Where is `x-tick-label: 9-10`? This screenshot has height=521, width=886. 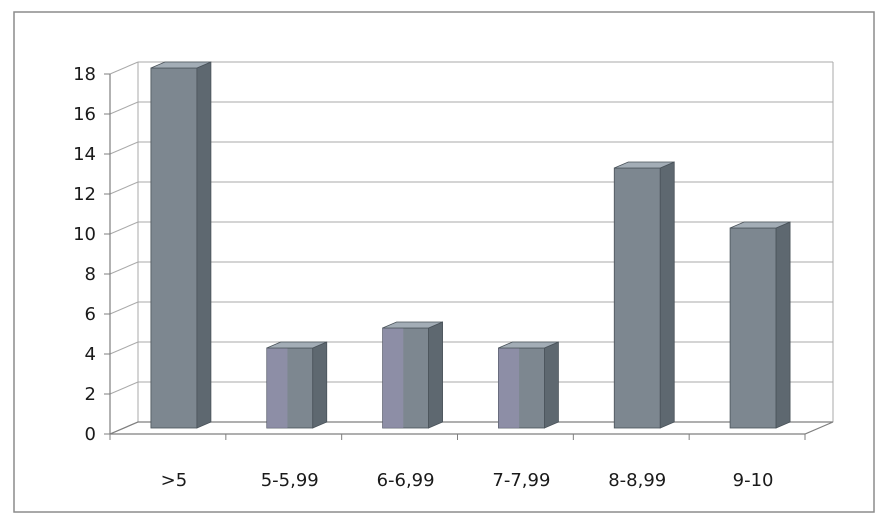 x-tick-label: 9-10 is located at coordinates (753, 480).